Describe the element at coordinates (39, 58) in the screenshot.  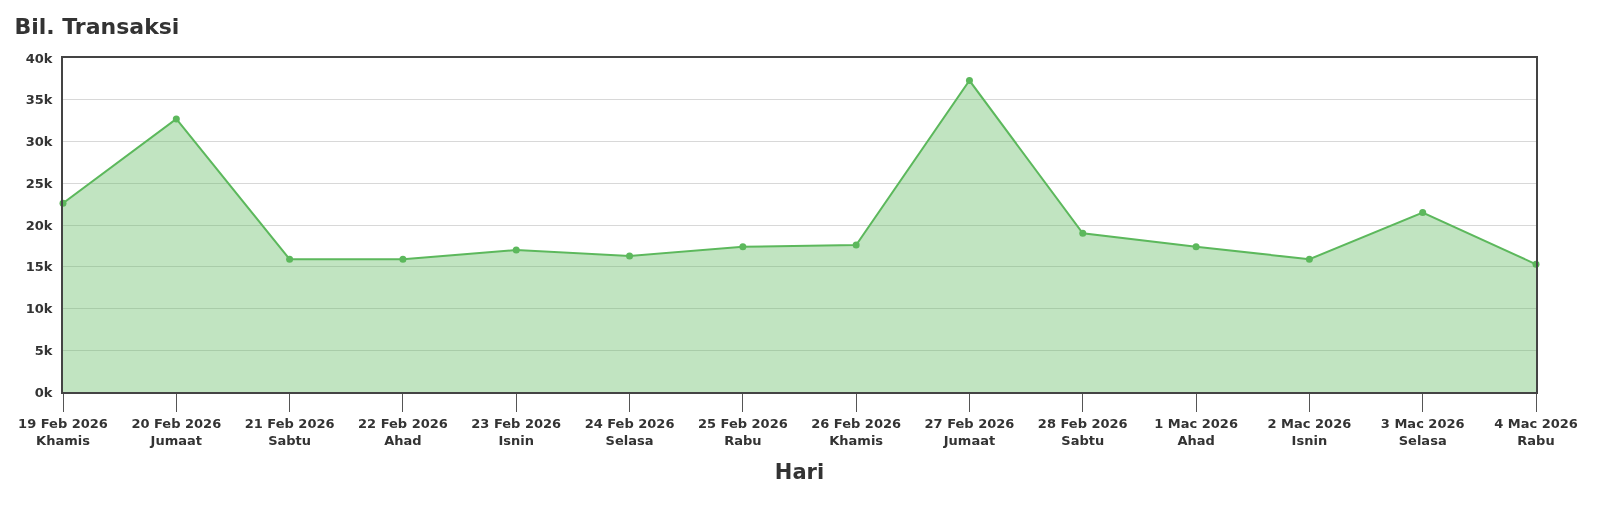
I see `y-tick-label: 40k` at that location.